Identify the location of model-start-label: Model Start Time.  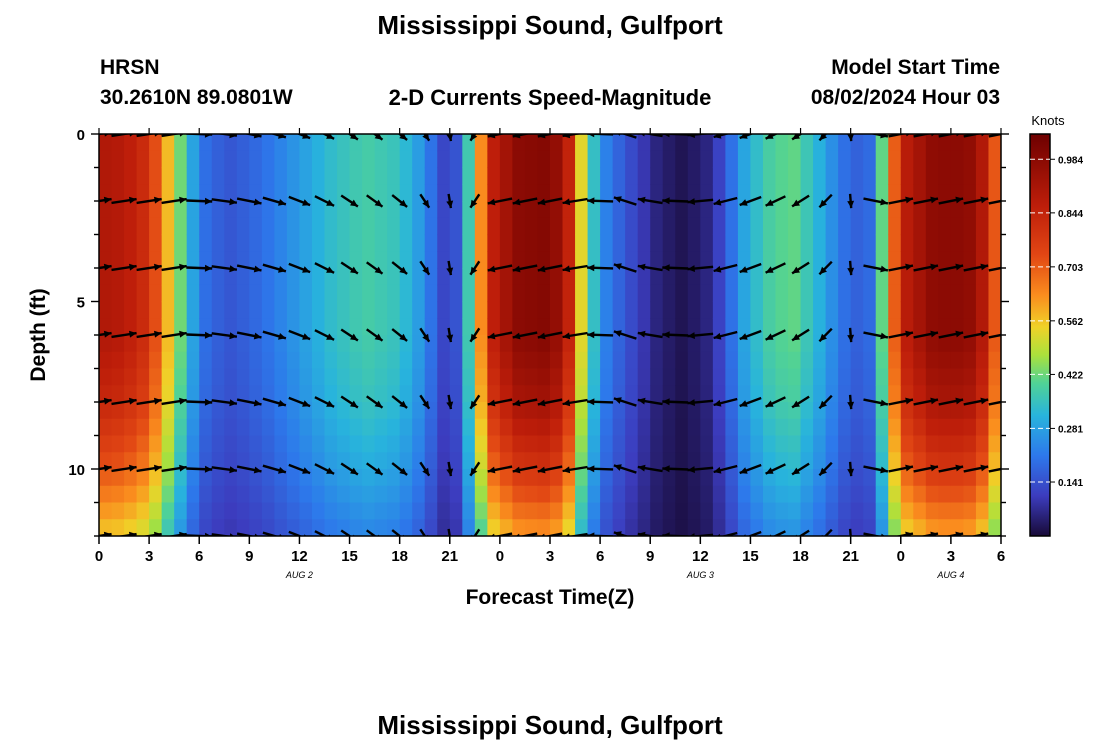
(915, 67).